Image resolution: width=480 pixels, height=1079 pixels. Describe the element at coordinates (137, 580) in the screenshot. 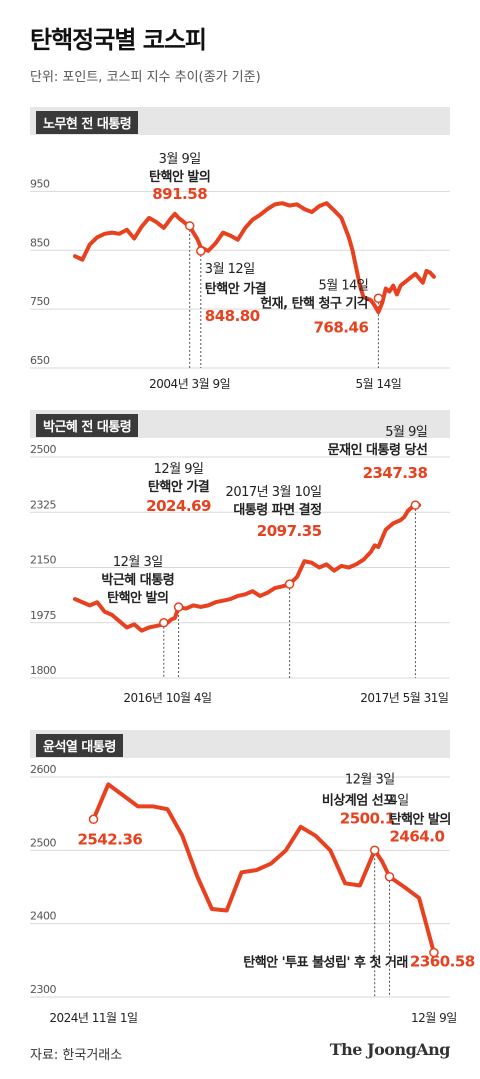

I see `annotation-event: 박근혜 대통령` at that location.